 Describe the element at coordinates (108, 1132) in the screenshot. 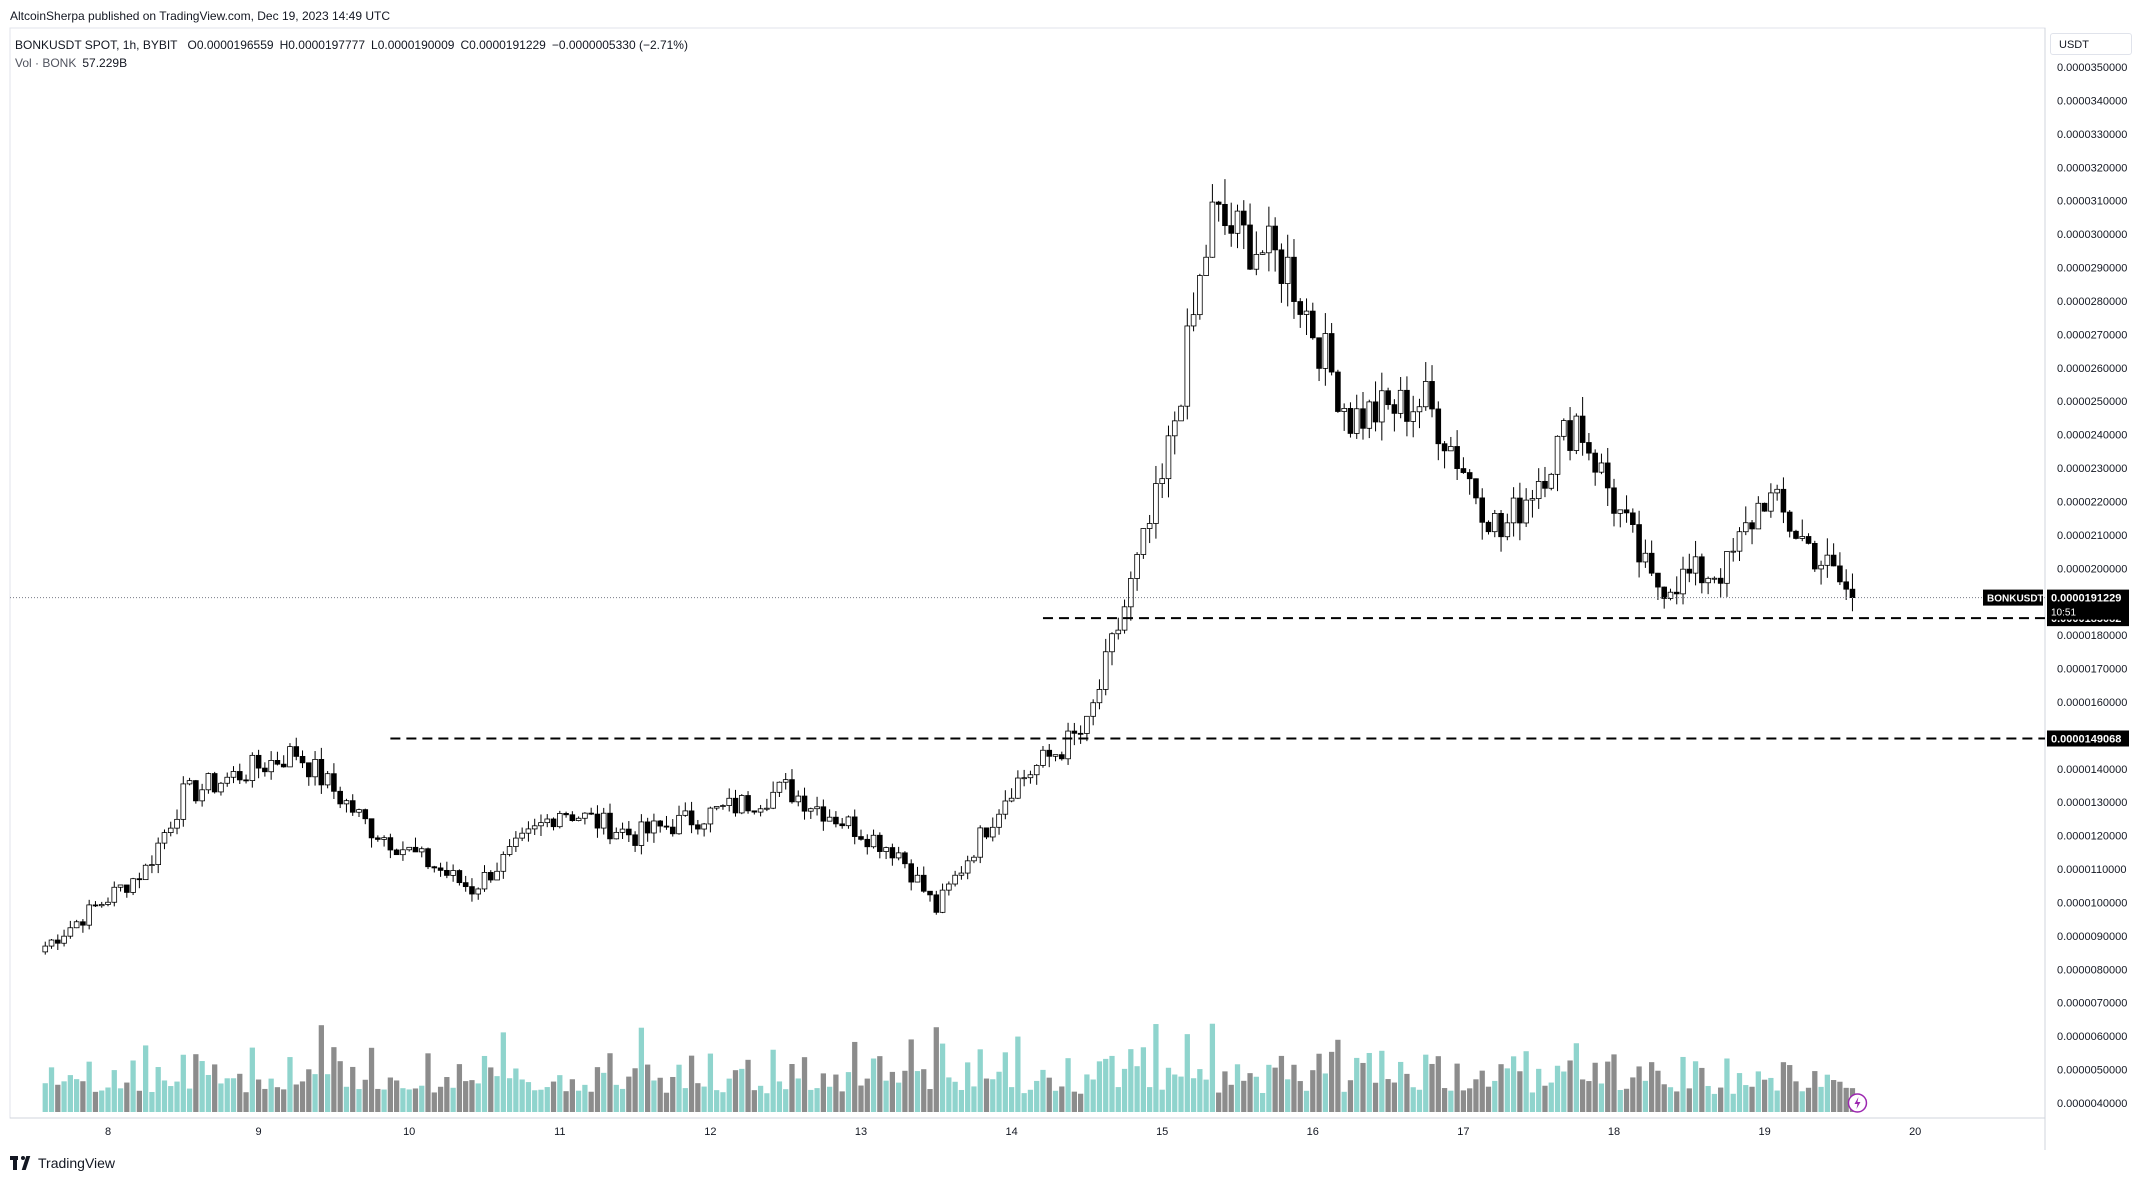

I see `time-tick-label: 8` at that location.